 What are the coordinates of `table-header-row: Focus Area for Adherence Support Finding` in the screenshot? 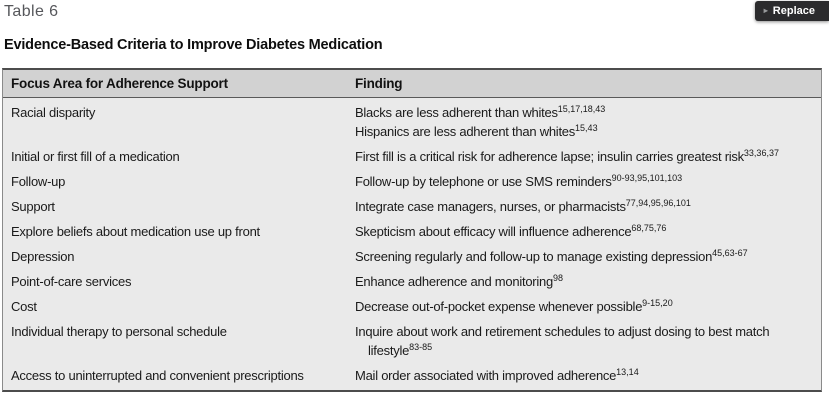 It's located at (412, 84).